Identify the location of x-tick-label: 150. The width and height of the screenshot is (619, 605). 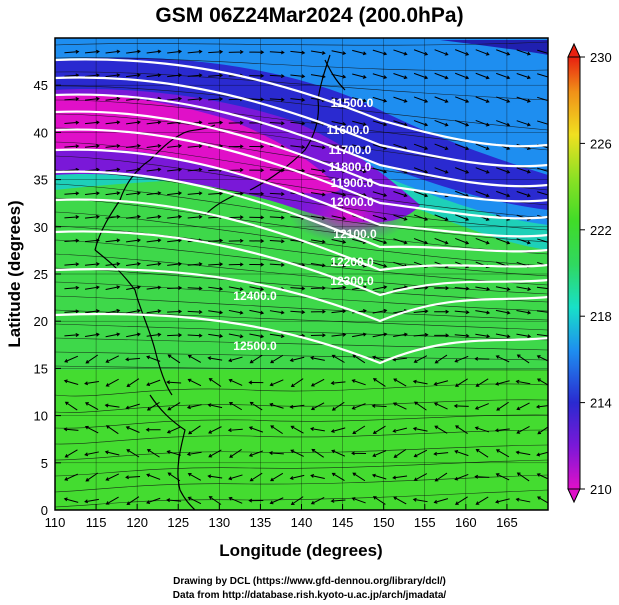
(384, 522).